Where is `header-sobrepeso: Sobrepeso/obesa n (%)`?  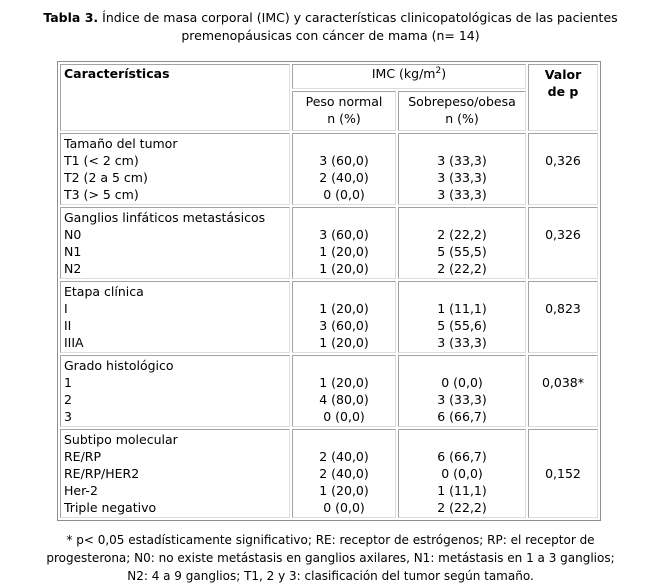 header-sobrepeso: Sobrepeso/obesa n (%) is located at coordinates (462, 111).